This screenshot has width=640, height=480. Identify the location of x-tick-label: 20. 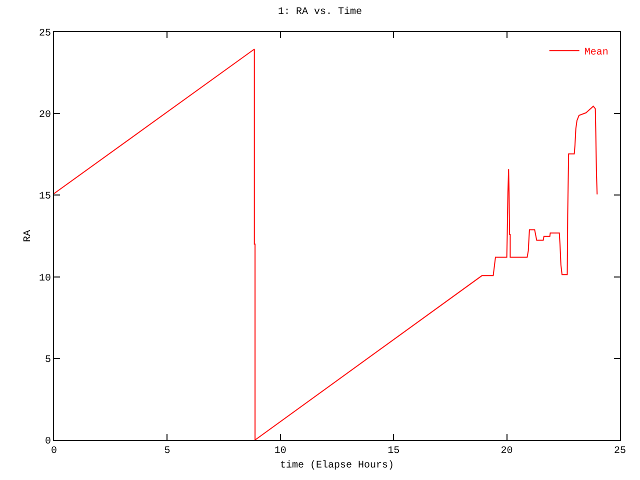
(506, 451).